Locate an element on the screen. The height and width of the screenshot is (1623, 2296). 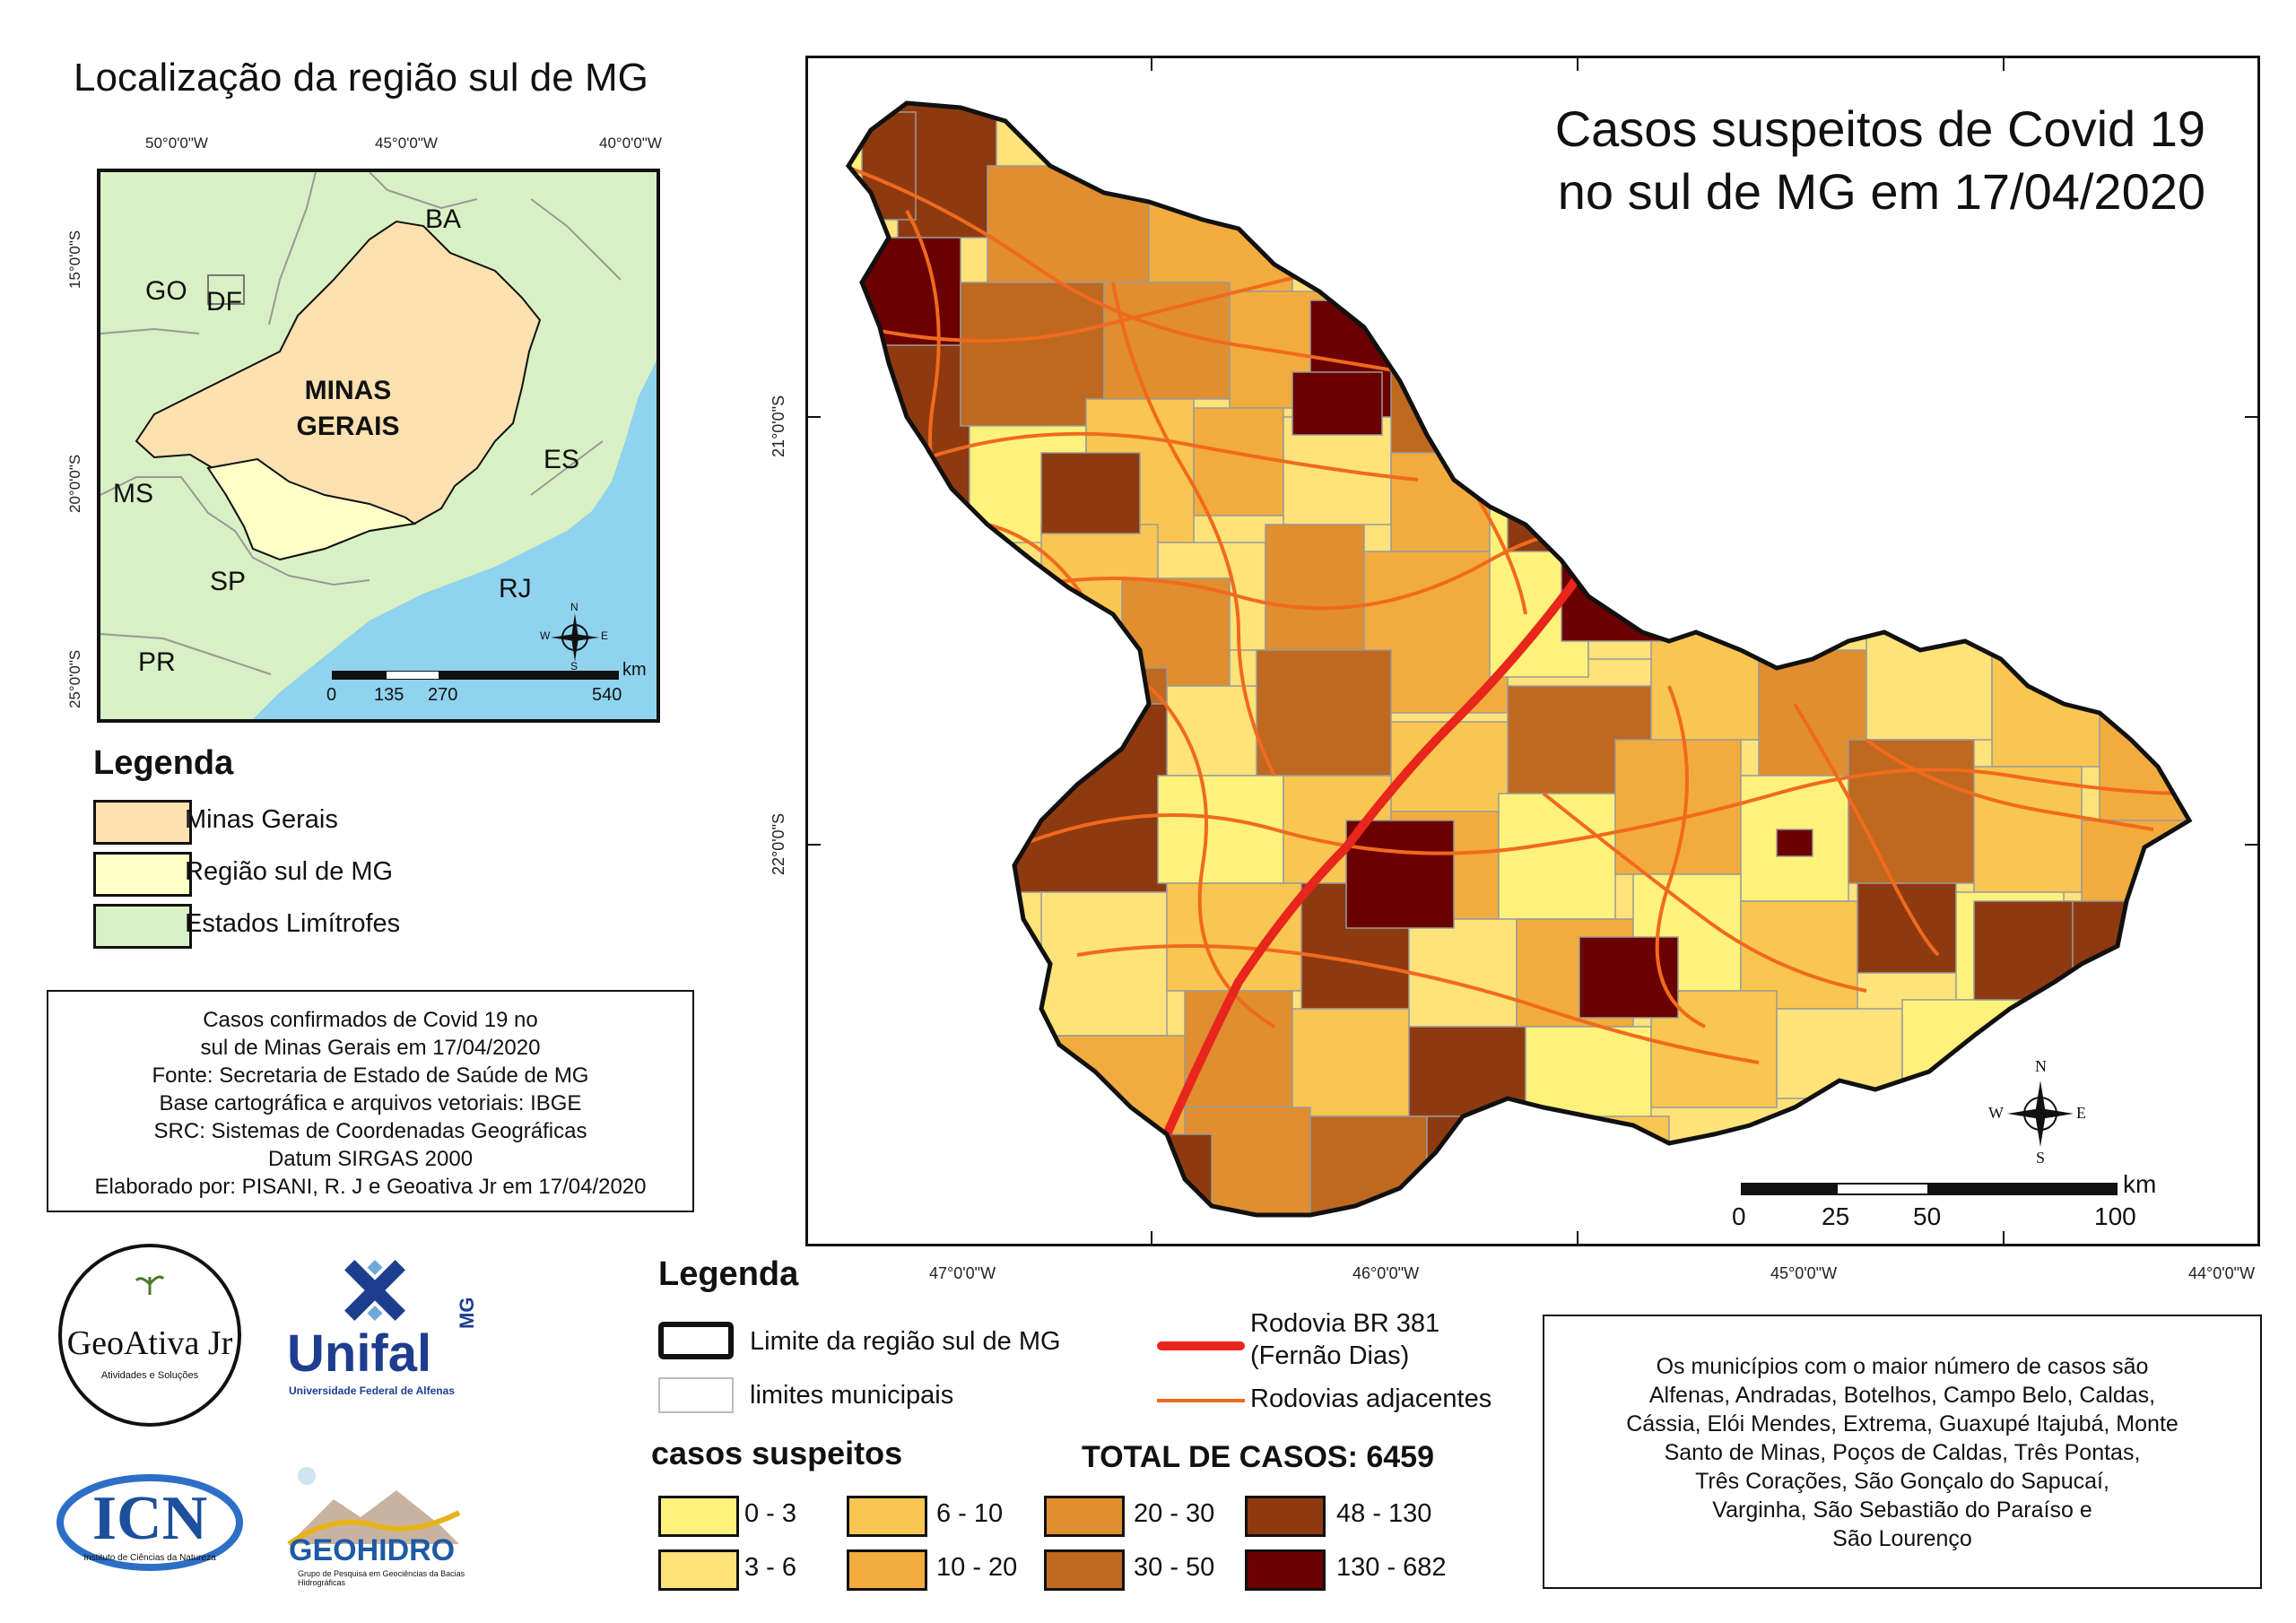
class-label: 20 - 30 is located at coordinates (1174, 1513).